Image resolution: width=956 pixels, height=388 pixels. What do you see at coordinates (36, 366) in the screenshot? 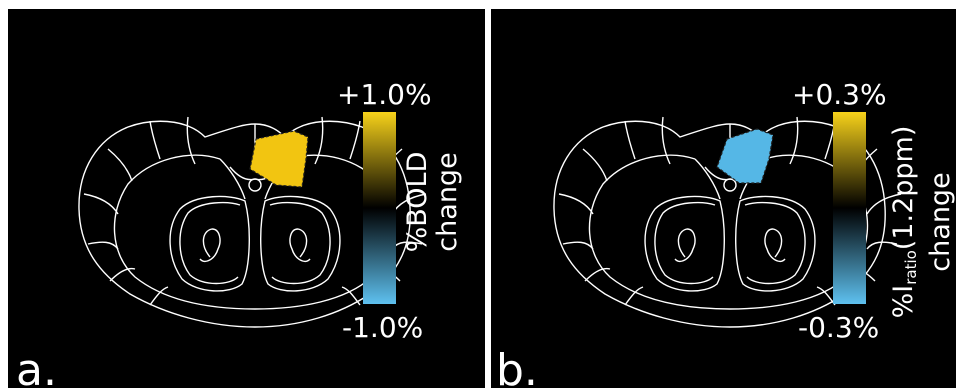
I see `panel-letter-a: a.` at bounding box center [36, 366].